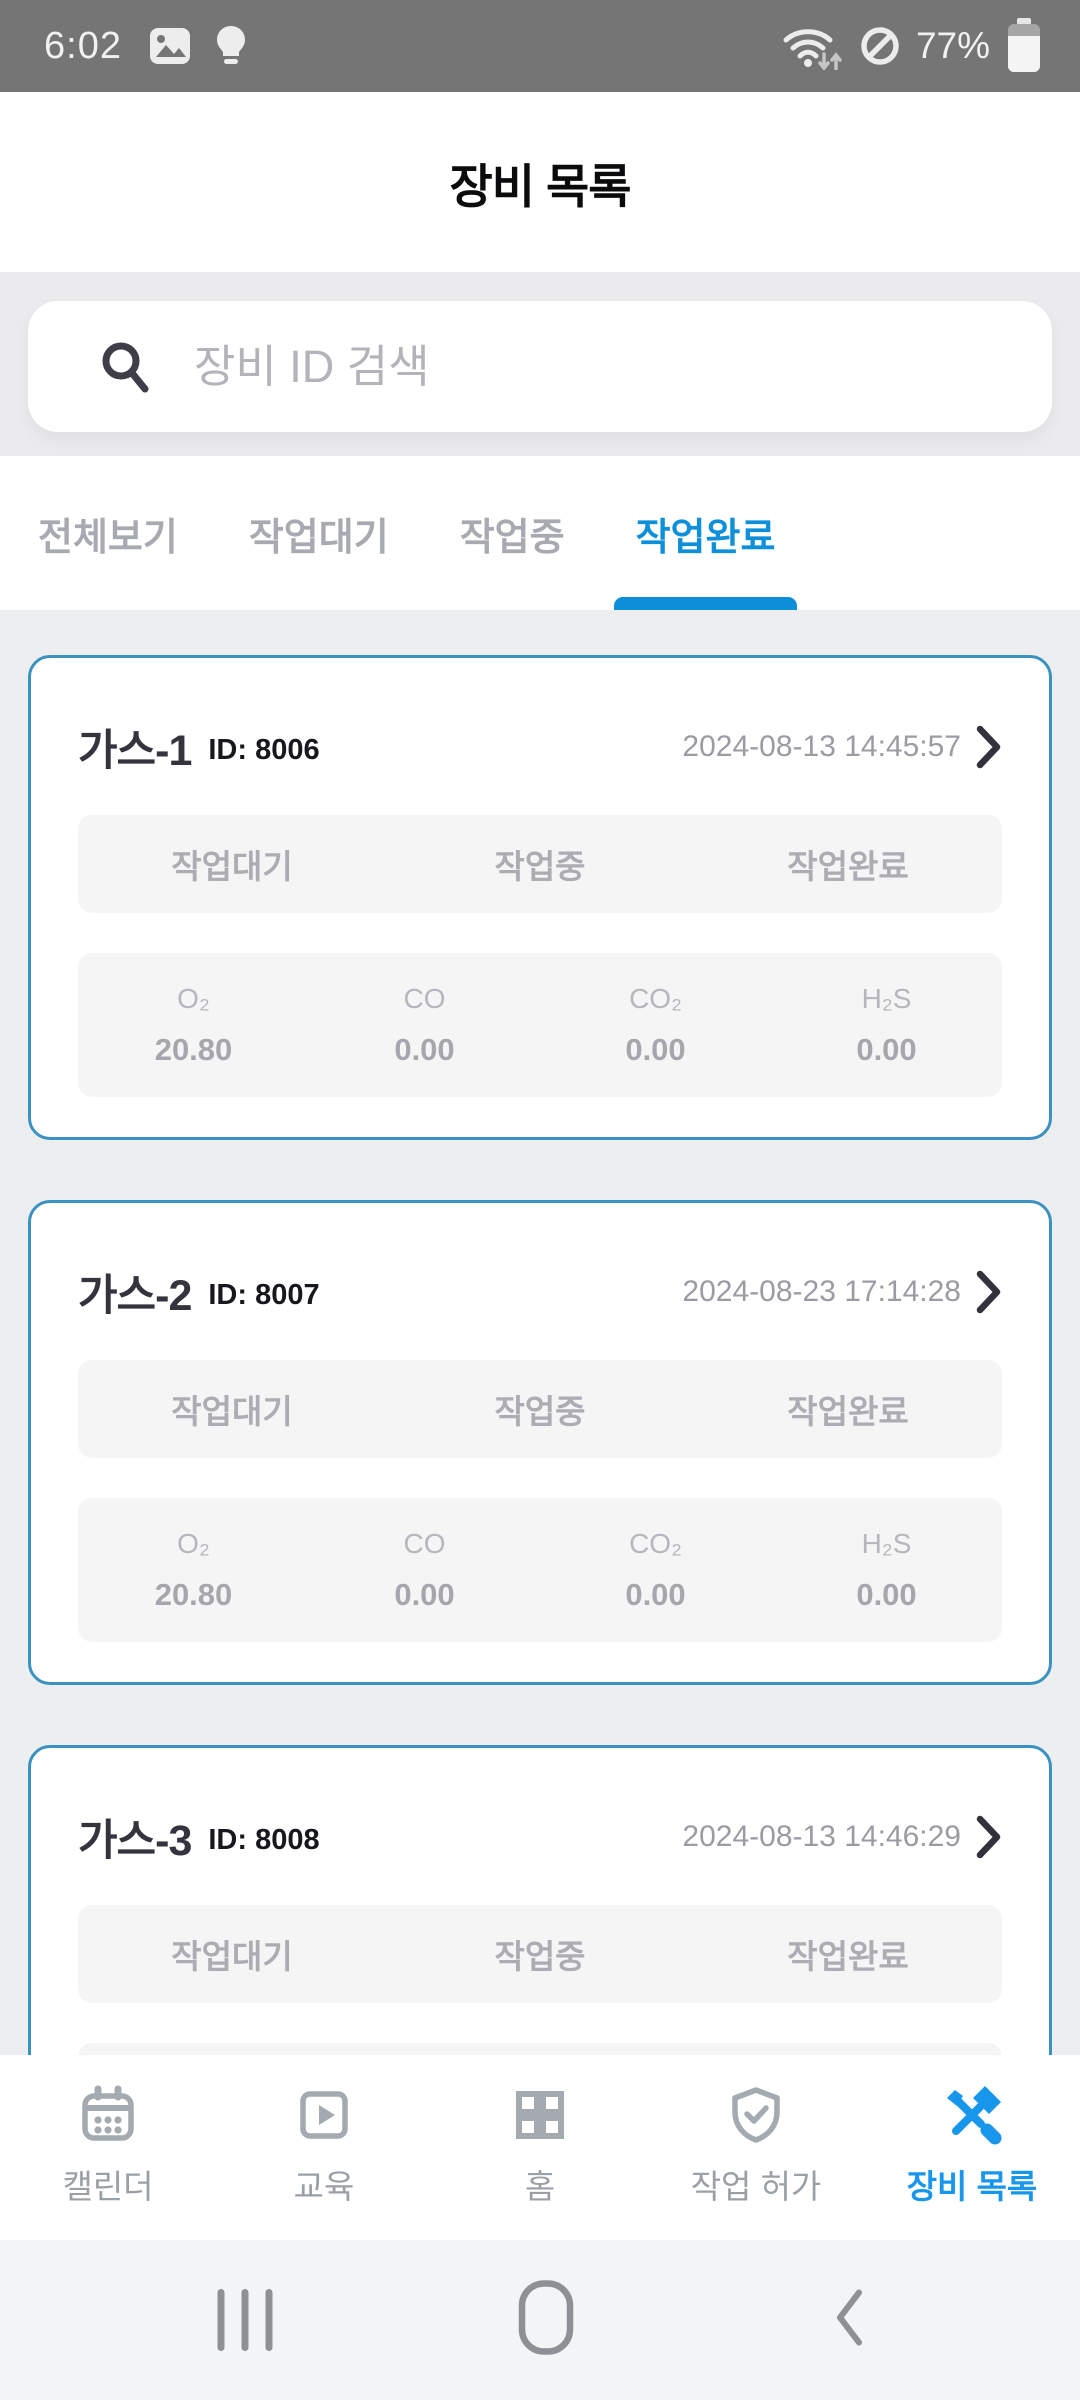 Image resolution: width=1080 pixels, height=2400 pixels. I want to click on wifi-icon, so click(812, 49).